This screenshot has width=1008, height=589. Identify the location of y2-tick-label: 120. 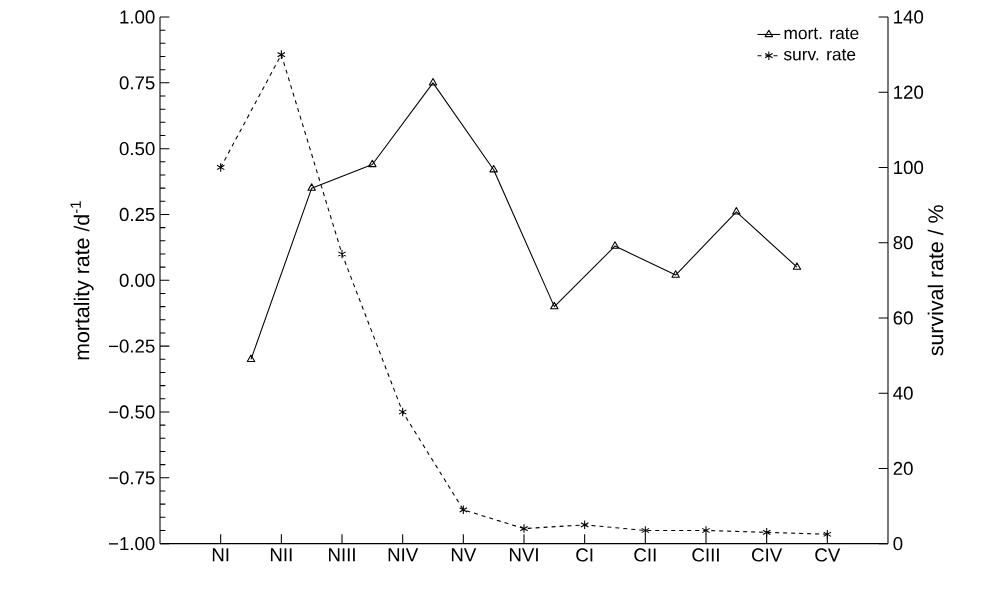
(909, 92).